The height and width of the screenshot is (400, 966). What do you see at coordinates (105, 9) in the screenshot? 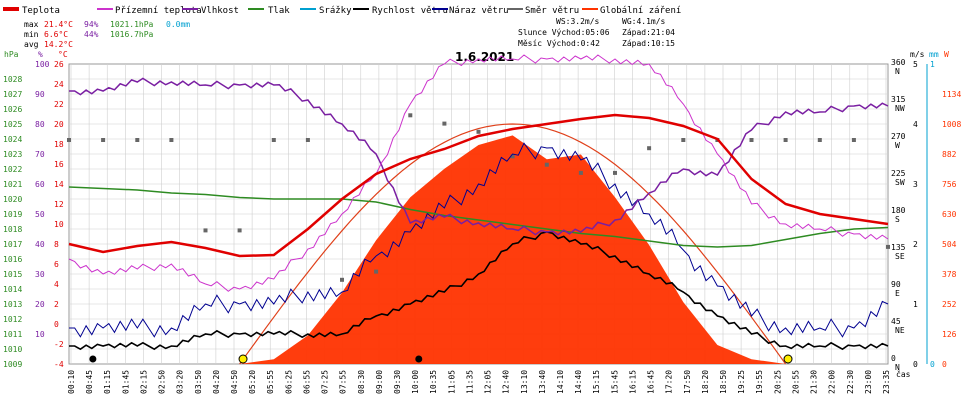
I see `legend-swatch-prizemni-teplota` at bounding box center [105, 9].